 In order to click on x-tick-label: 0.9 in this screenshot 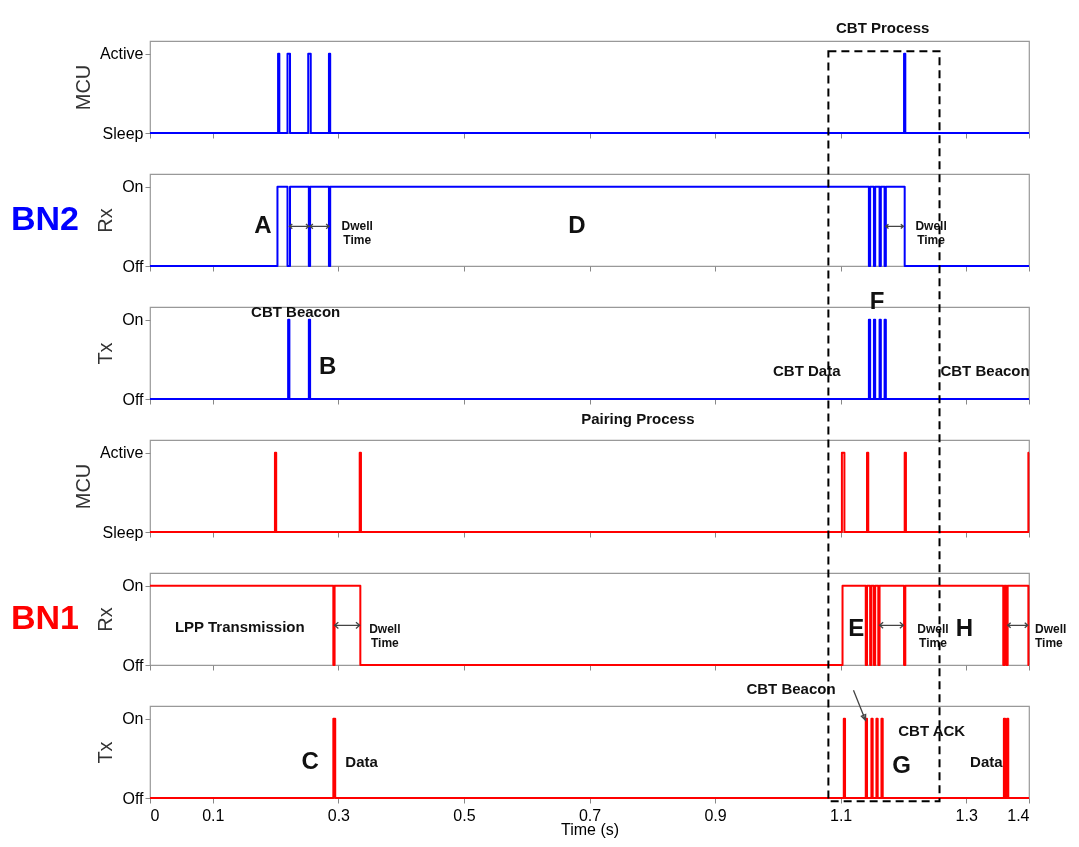, I will do `click(715, 815)`.